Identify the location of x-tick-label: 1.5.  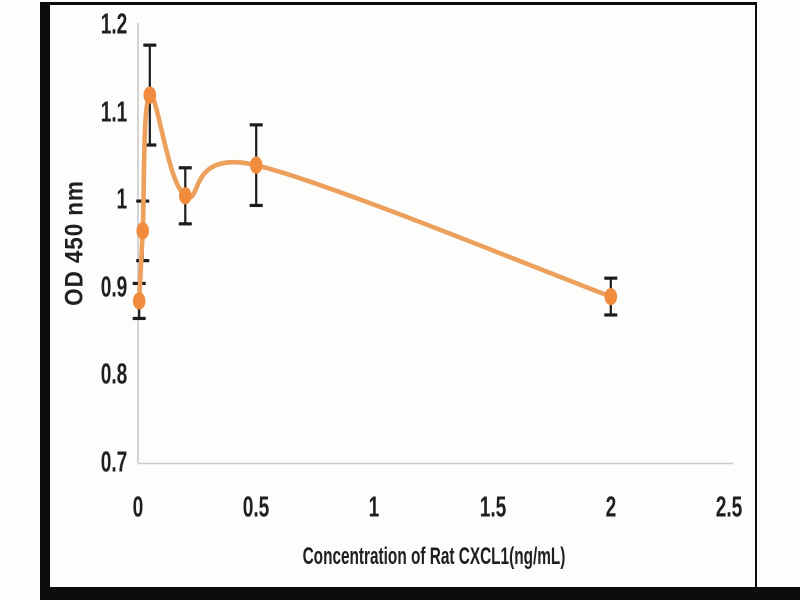
(492, 507).